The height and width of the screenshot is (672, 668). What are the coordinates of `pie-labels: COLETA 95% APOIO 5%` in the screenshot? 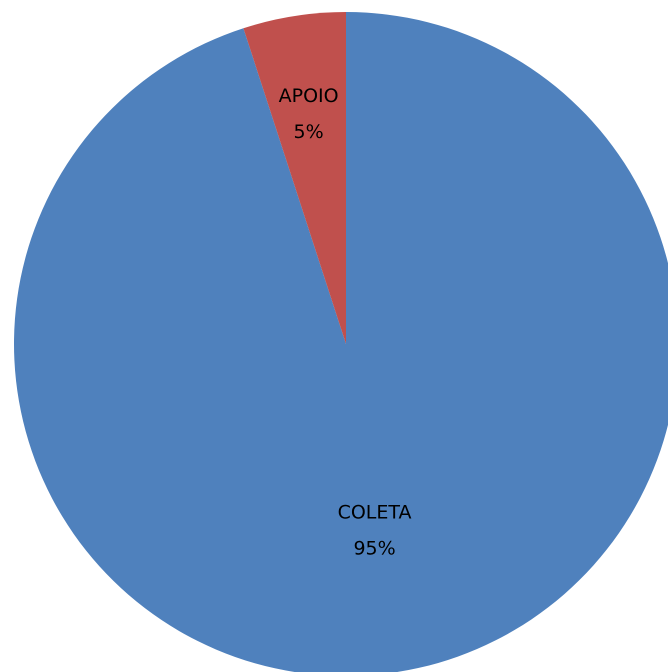 It's located at (345, 322).